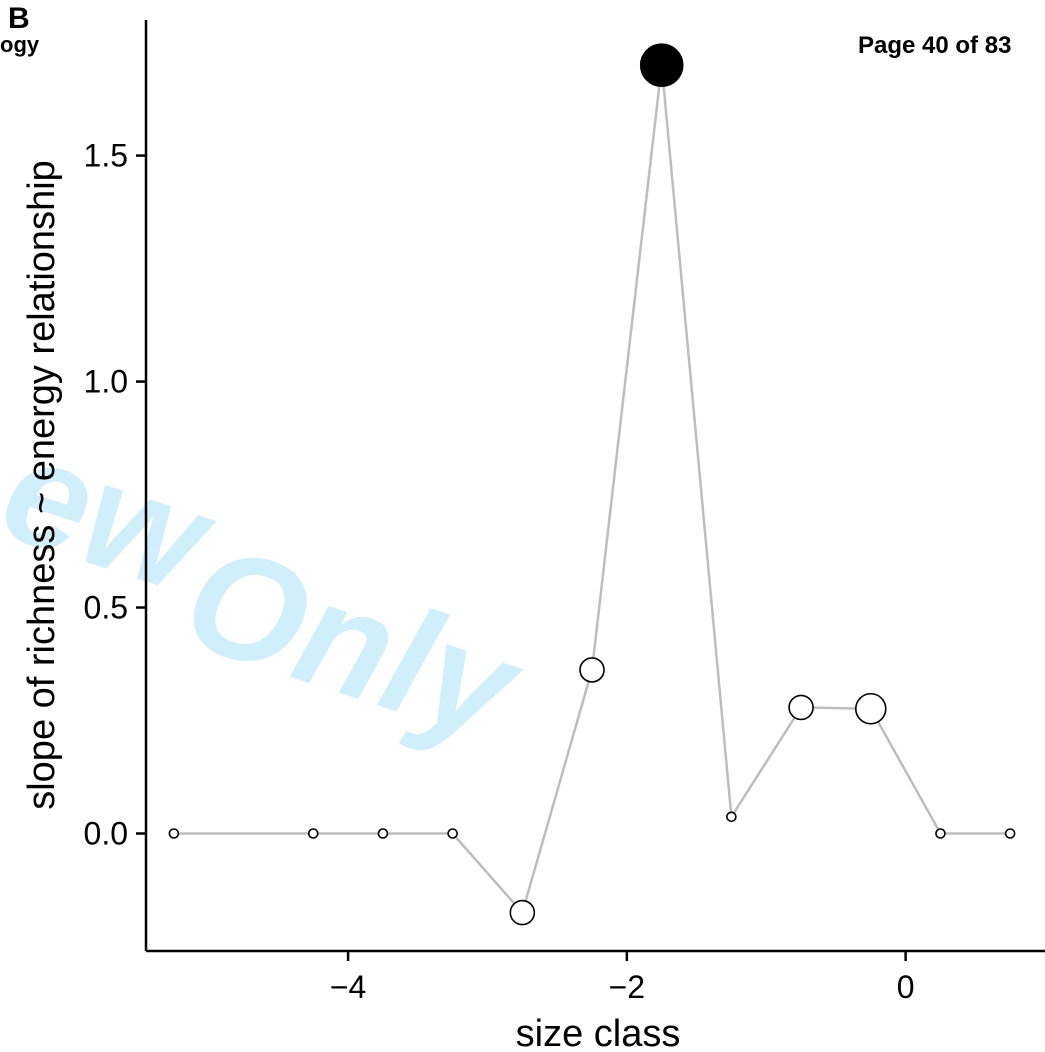  What do you see at coordinates (106, 156) in the screenshot?
I see `y-tick-label: 1.5` at bounding box center [106, 156].